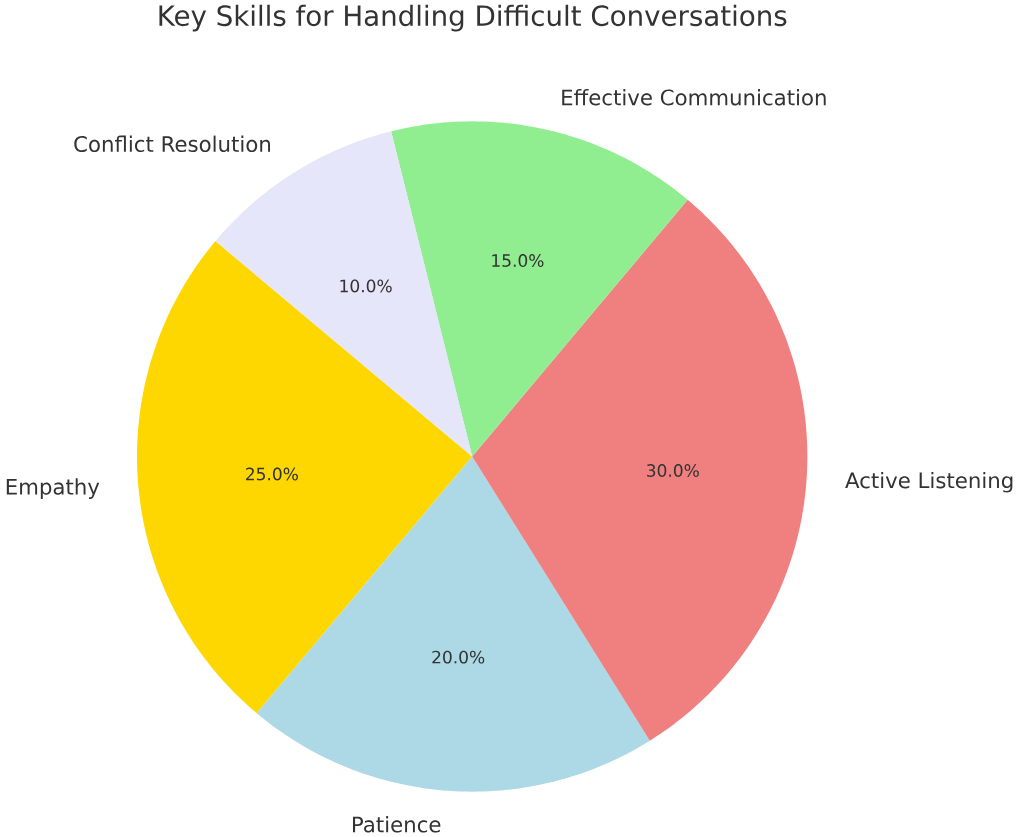  What do you see at coordinates (458, 657) in the screenshot?
I see `data-label: 20.0%` at bounding box center [458, 657].